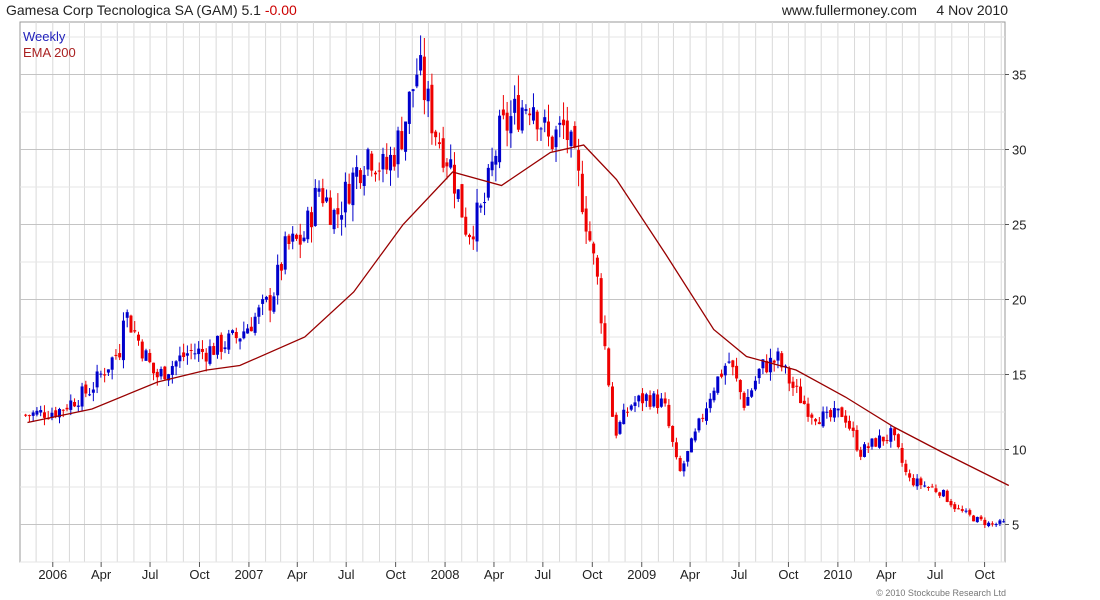  I want to click on chart-date: 4 Nov 2010, so click(972, 10).